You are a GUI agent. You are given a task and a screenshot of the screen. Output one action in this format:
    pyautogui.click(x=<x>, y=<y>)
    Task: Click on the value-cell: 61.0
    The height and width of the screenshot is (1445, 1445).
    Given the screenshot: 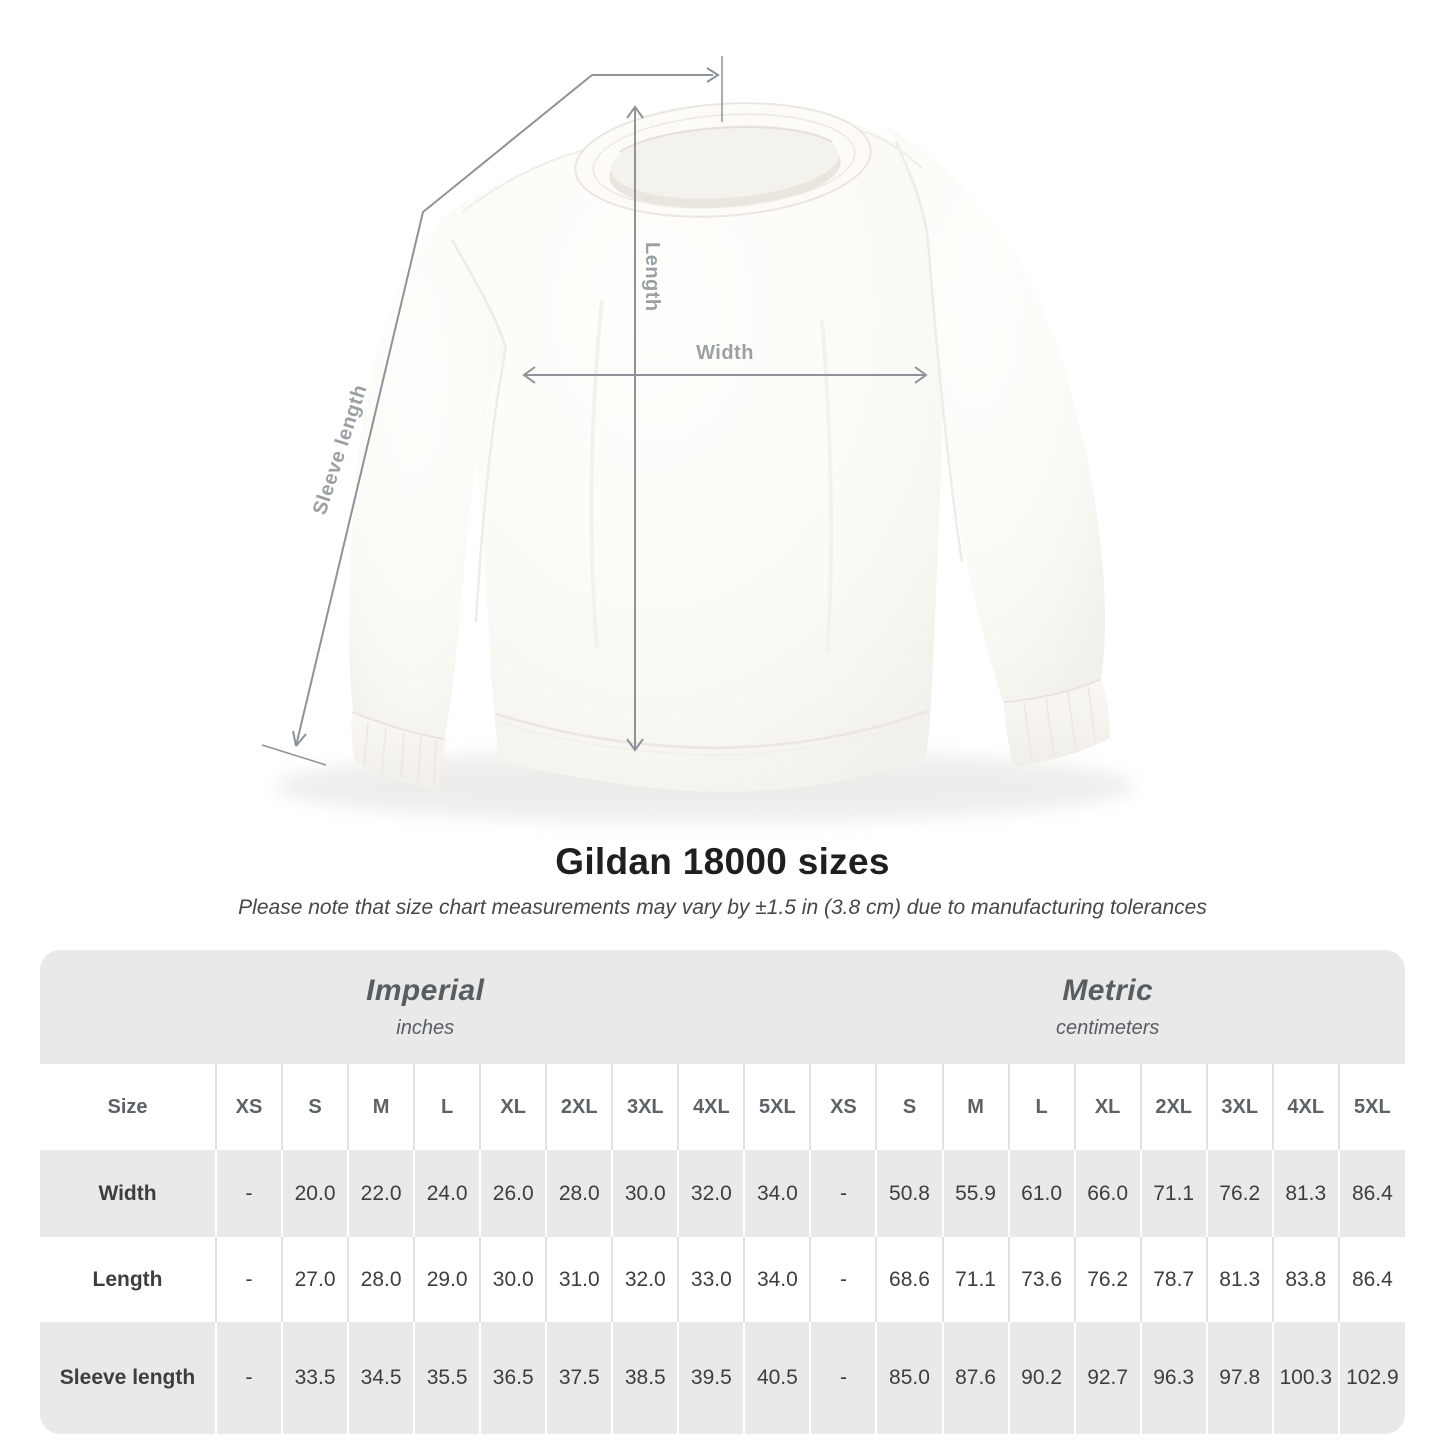 What is the action you would take?
    pyautogui.click(x=1041, y=1193)
    